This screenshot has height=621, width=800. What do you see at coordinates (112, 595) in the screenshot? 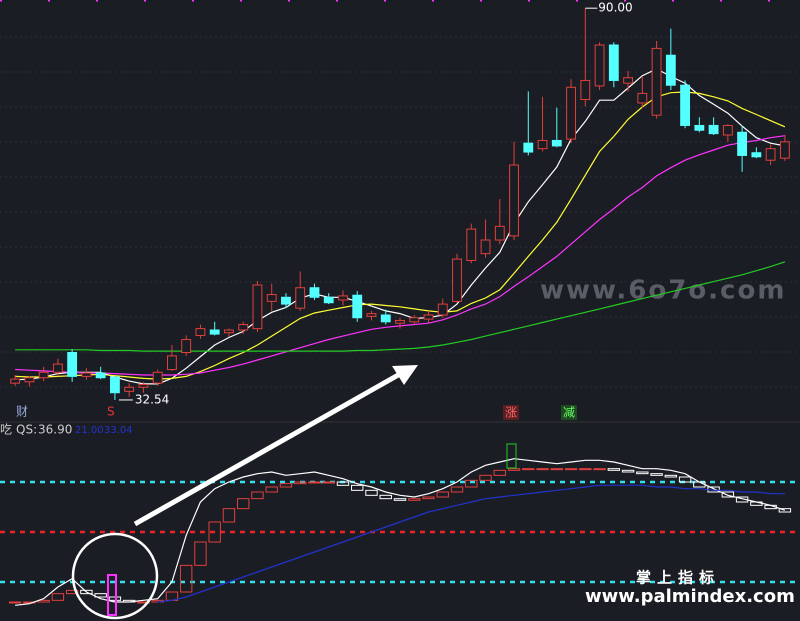
I see `signal-bar` at bounding box center [112, 595].